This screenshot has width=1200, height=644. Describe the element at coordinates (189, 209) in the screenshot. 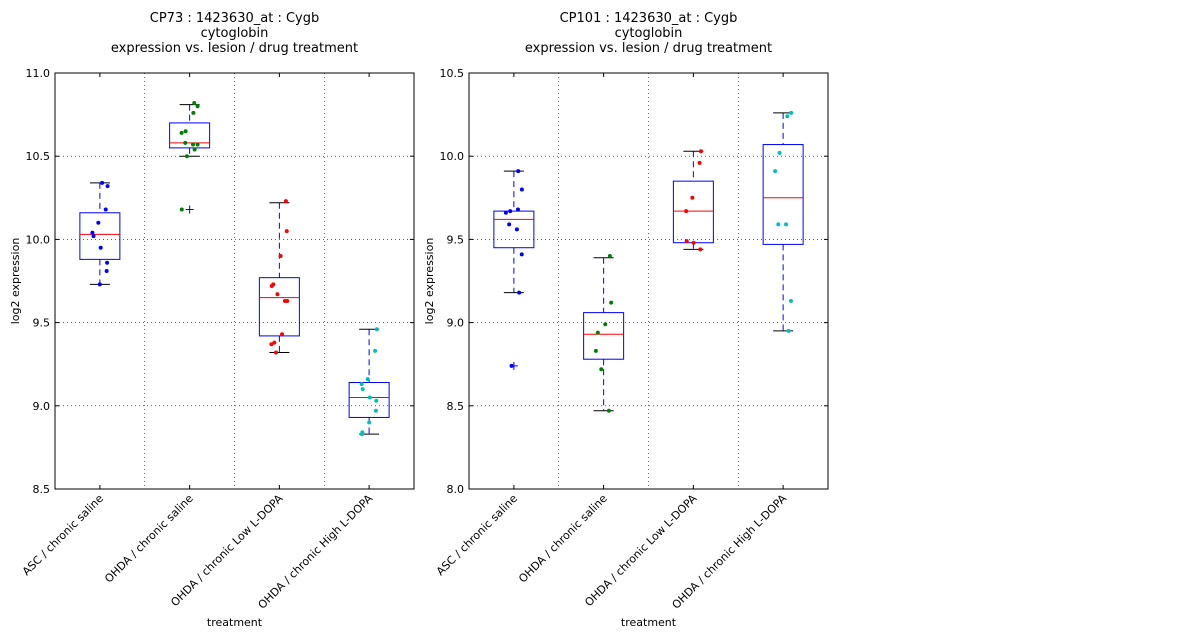

I see `outlier-marker` at that location.